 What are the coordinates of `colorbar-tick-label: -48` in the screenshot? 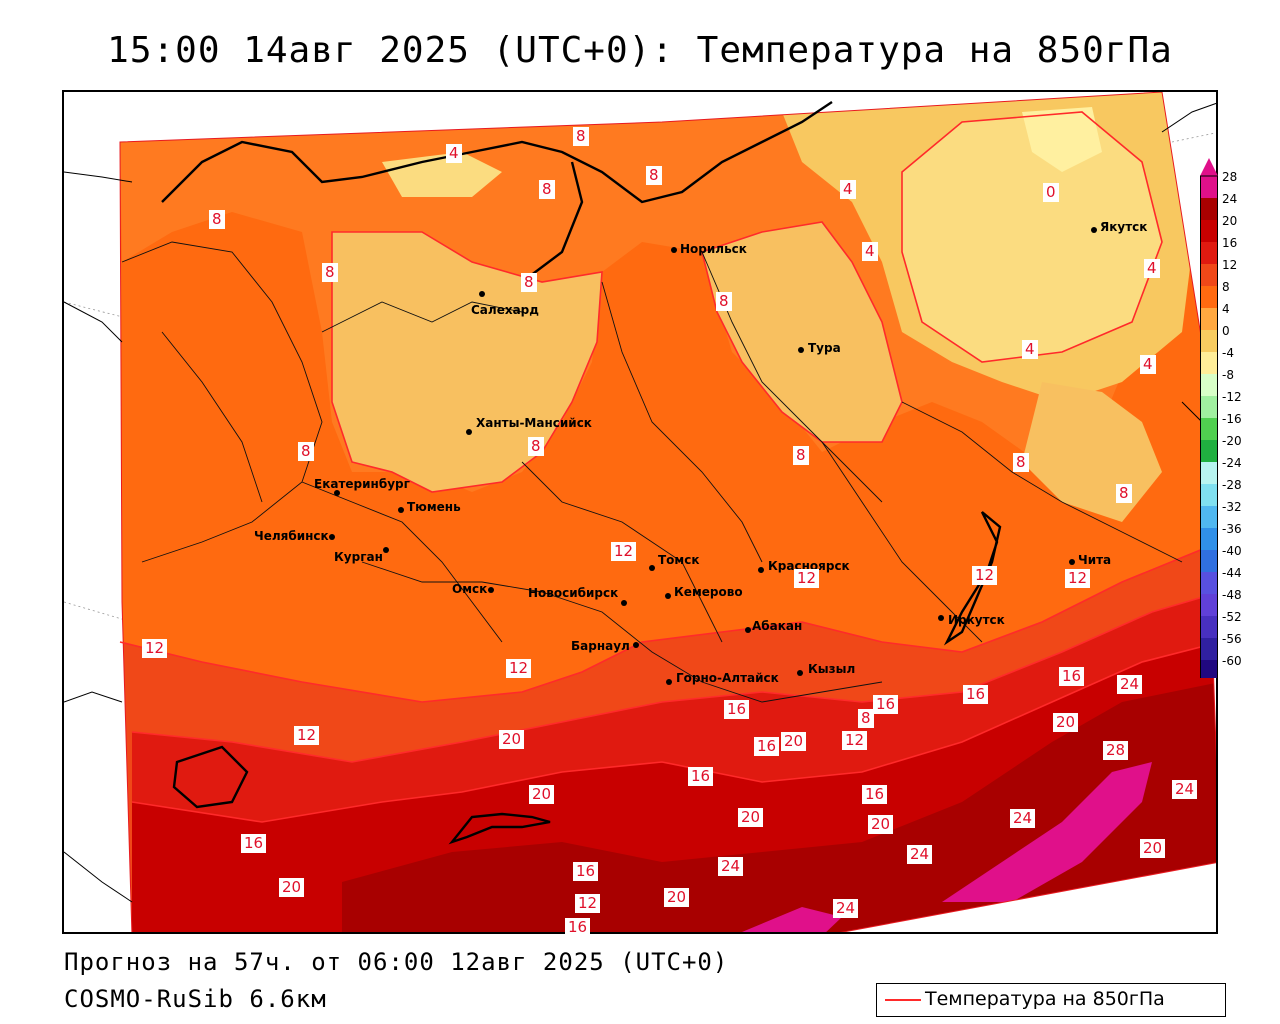 It's located at (1232, 595).